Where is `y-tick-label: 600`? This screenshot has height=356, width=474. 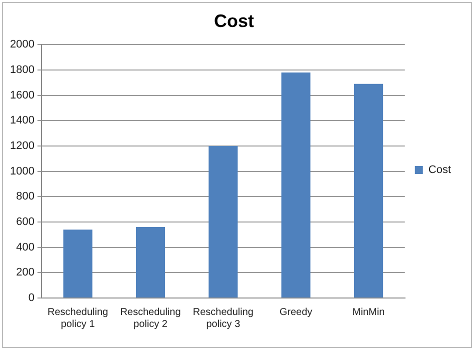
y-tick-label: 600 is located at coordinates (25, 222).